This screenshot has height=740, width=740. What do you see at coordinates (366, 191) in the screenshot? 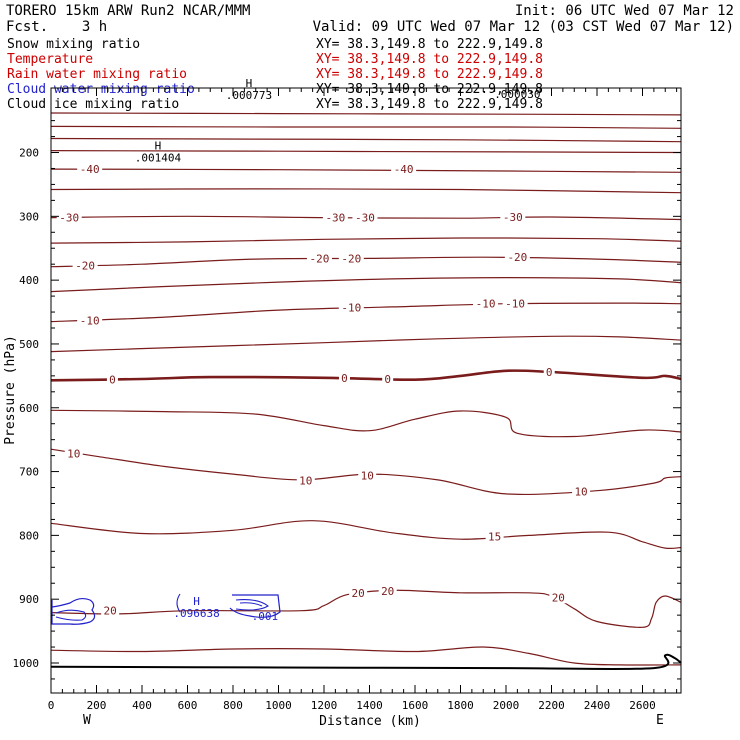
I see `isotherm--35` at bounding box center [366, 191].